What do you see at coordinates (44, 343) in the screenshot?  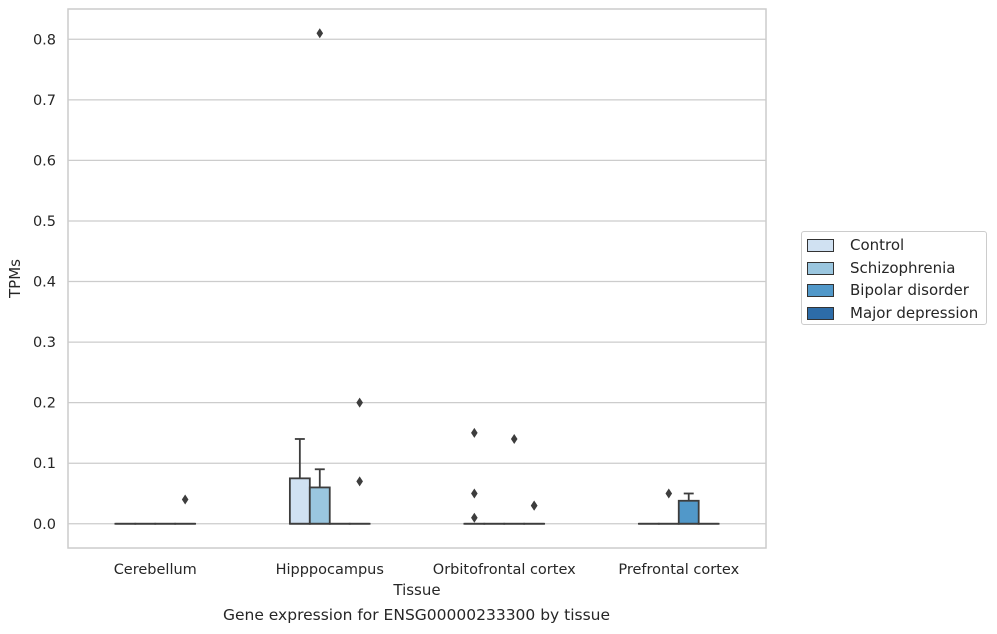 I see `y-tick-label: 0.3` at bounding box center [44, 343].